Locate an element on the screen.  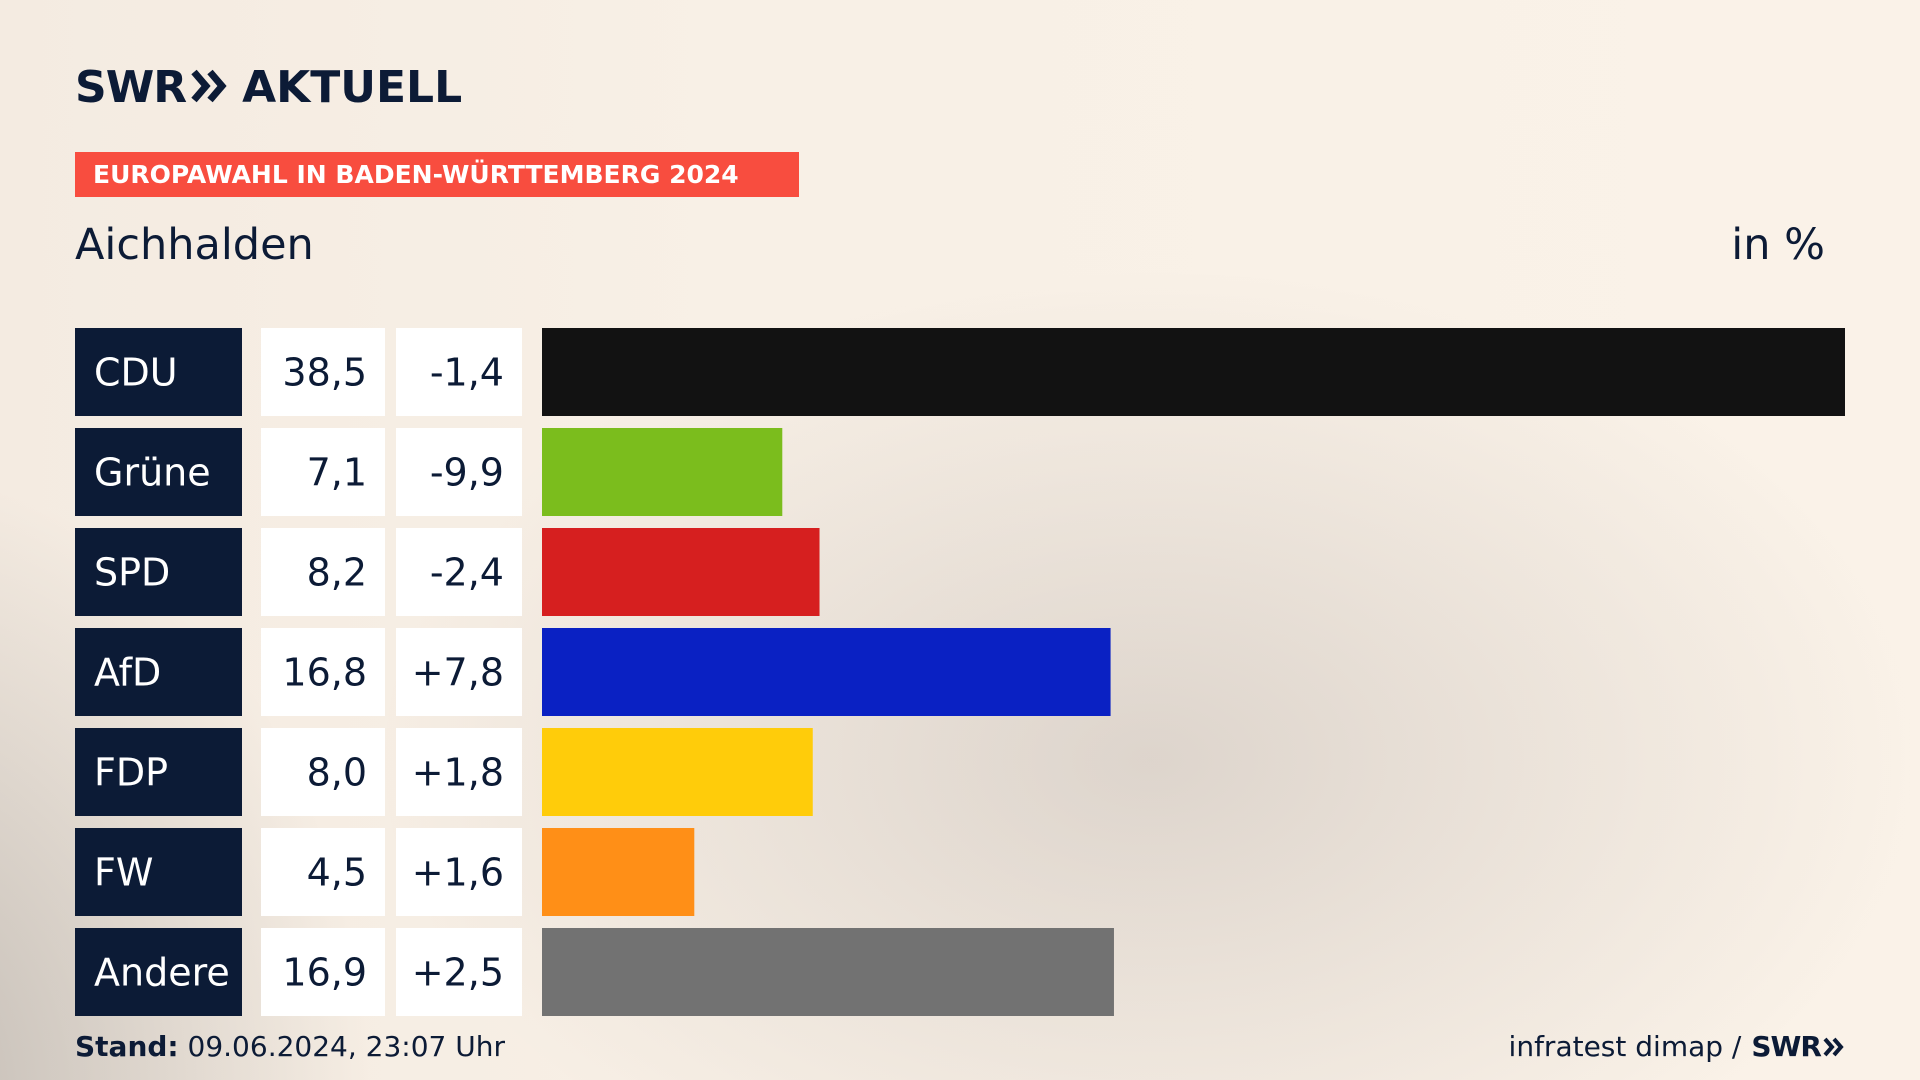
party-label: Grüne is located at coordinates (152, 473).